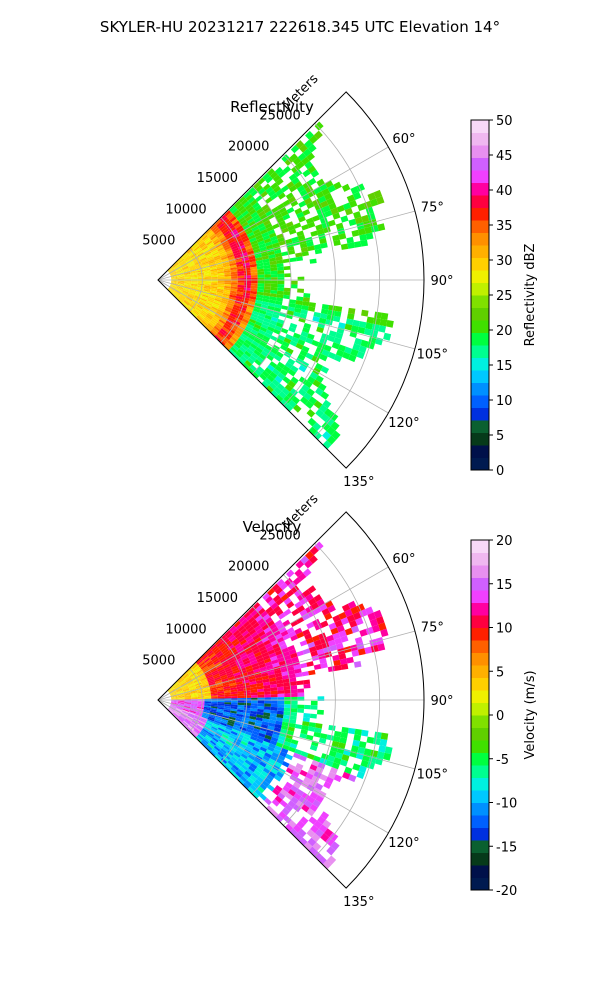 The width and height of the screenshot is (600, 1000). Describe the element at coordinates (504, 296) in the screenshot. I see `colorbar-tick-label: 25` at that location.